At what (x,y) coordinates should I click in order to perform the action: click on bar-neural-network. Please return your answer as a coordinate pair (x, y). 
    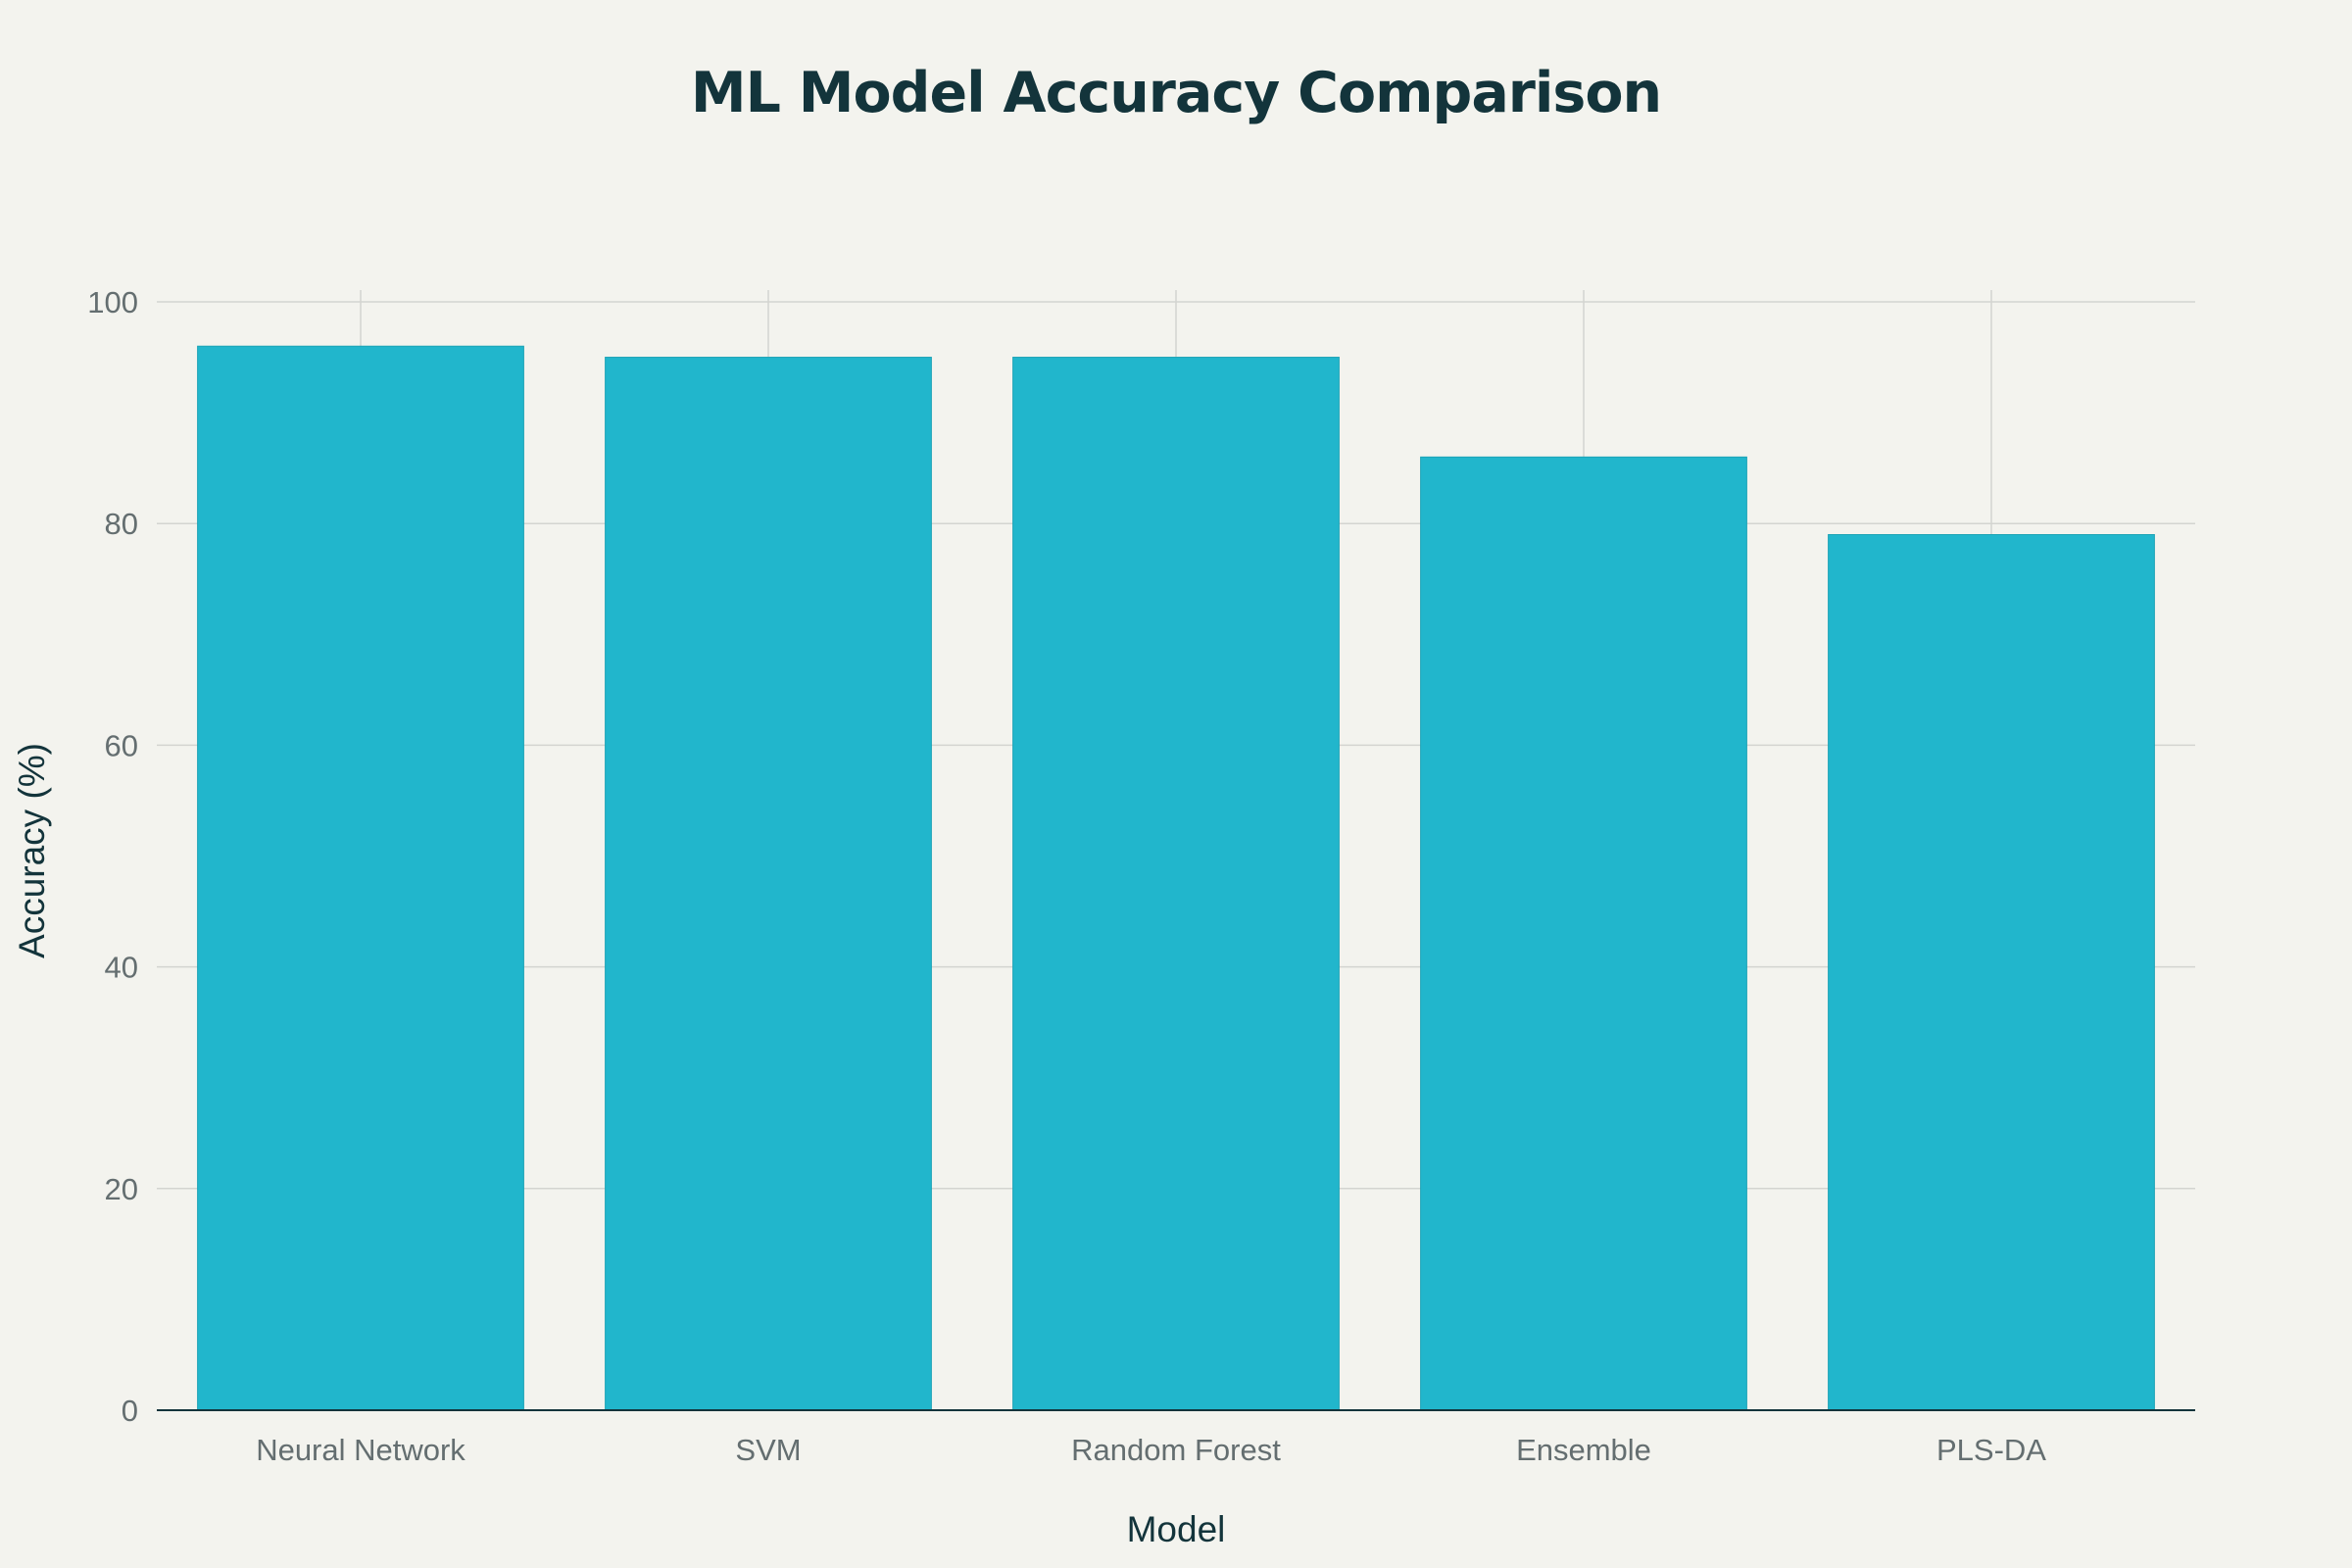
    Looking at the image, I should click on (360, 878).